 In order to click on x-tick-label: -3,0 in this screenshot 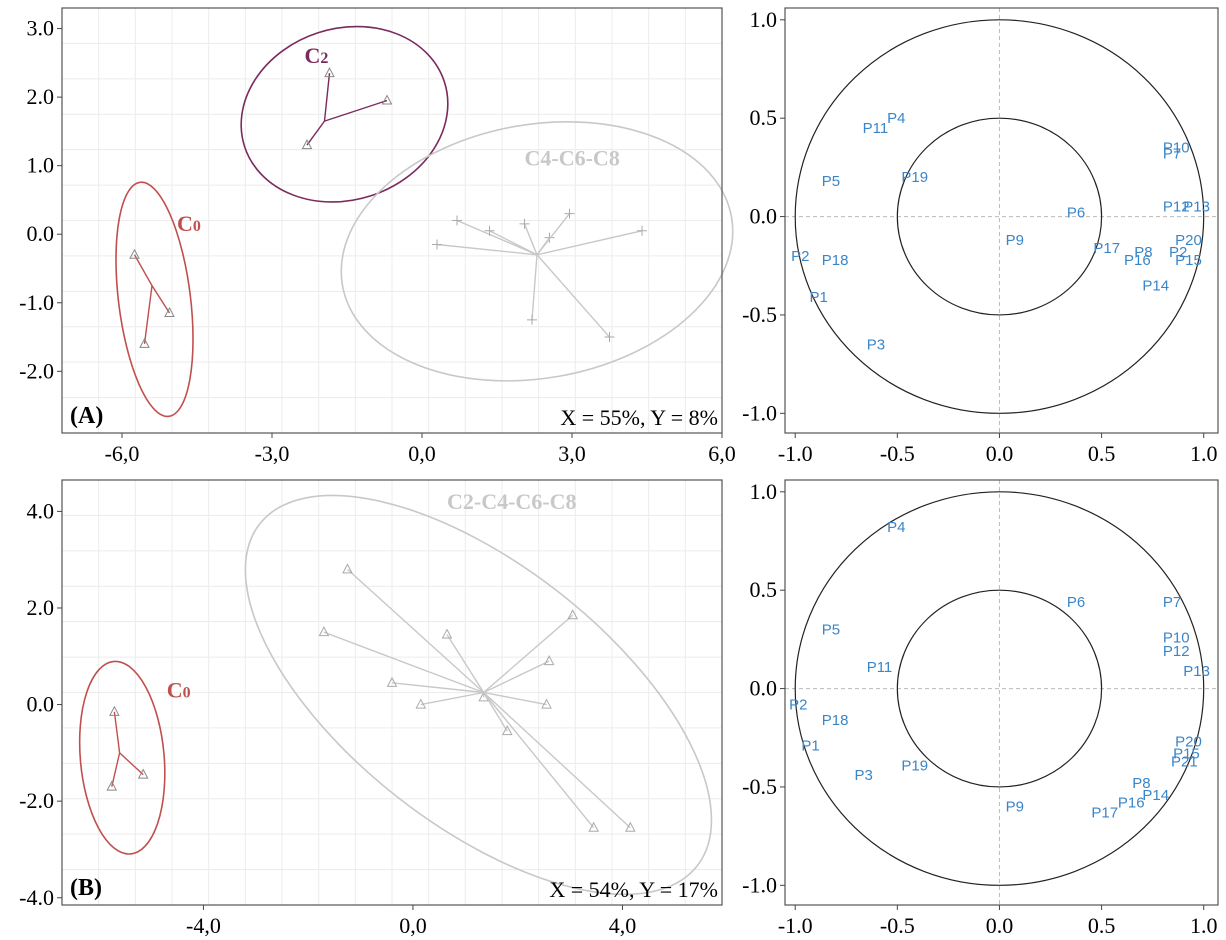, I will do `click(272, 453)`.